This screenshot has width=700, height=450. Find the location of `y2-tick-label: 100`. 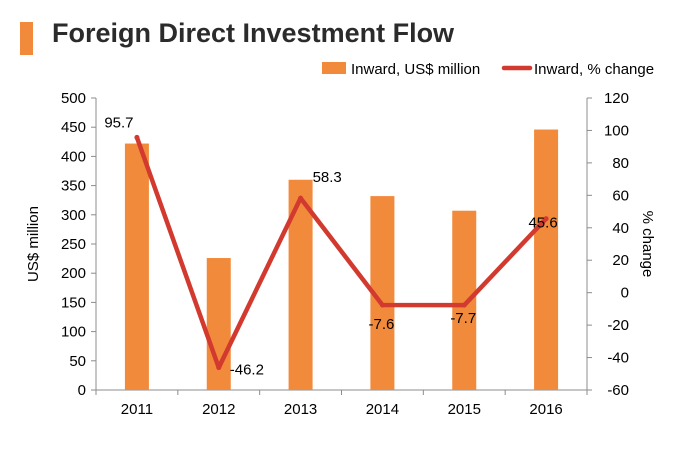

y2-tick-label: 100 is located at coordinates (616, 130).